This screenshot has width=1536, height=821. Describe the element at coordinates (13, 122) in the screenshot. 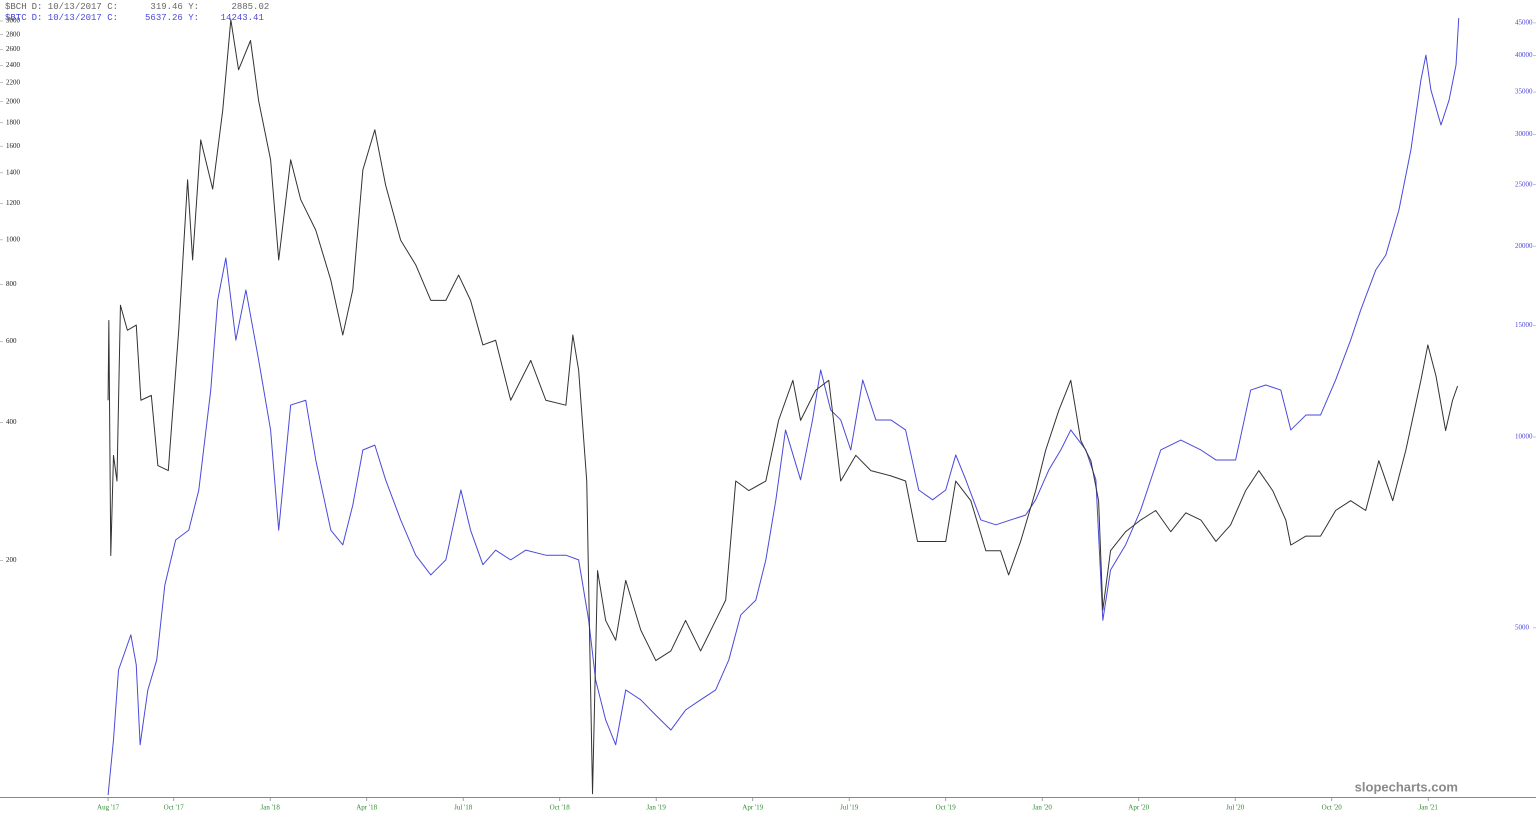

I see `y-tick-label: 1800` at that location.